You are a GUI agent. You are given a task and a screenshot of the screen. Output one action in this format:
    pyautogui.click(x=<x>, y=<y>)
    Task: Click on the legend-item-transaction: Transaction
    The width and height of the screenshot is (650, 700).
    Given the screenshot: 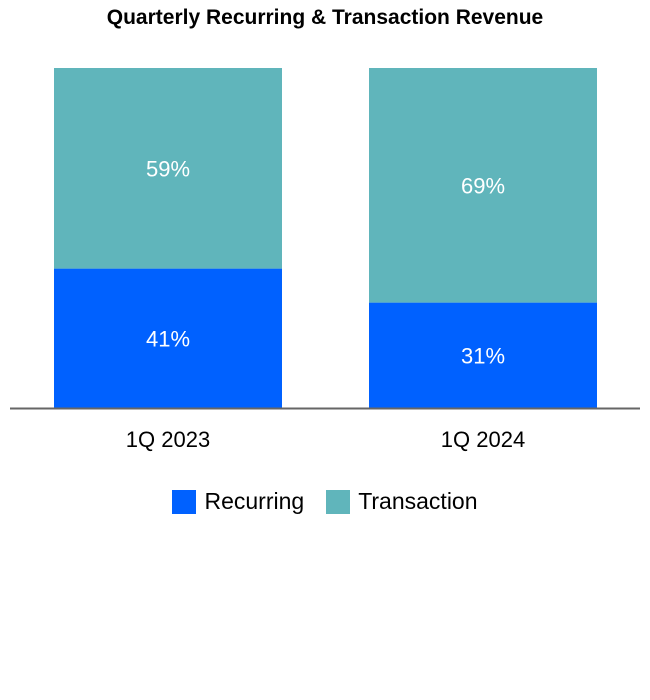 What is the action you would take?
    pyautogui.click(x=402, y=501)
    